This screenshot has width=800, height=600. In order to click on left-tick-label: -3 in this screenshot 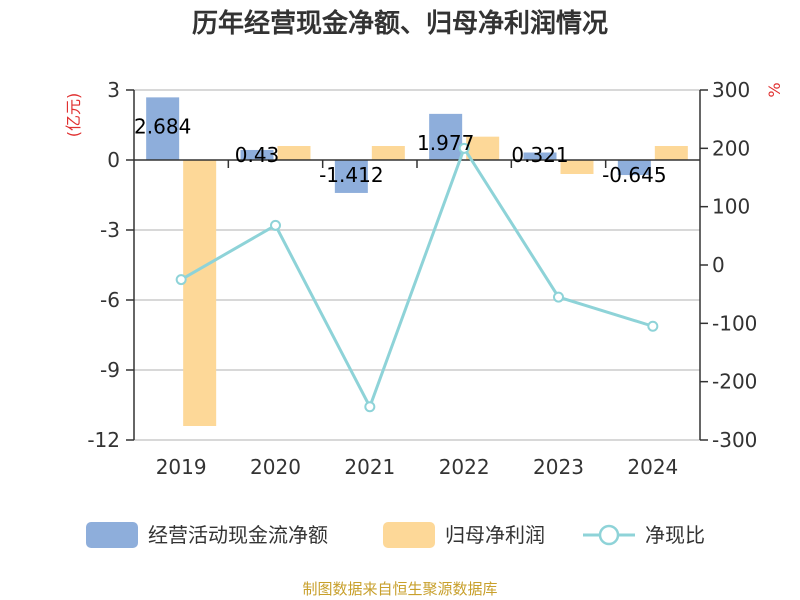, I will do `click(110, 230)`.